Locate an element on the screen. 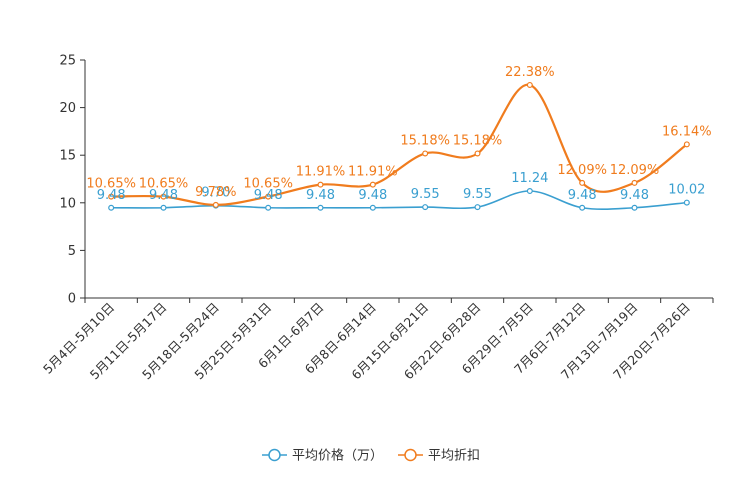  y-tick-label: 5 is located at coordinates (72, 251).